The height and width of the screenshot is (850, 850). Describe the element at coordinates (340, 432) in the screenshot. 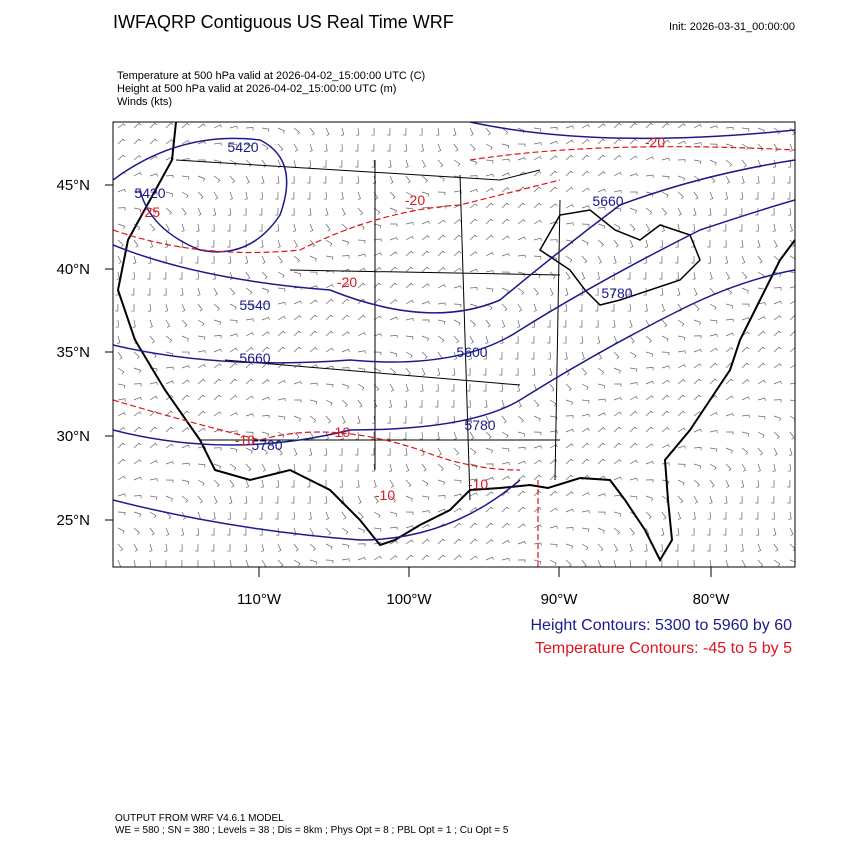

I see `temperature-contour-label: -10` at that location.